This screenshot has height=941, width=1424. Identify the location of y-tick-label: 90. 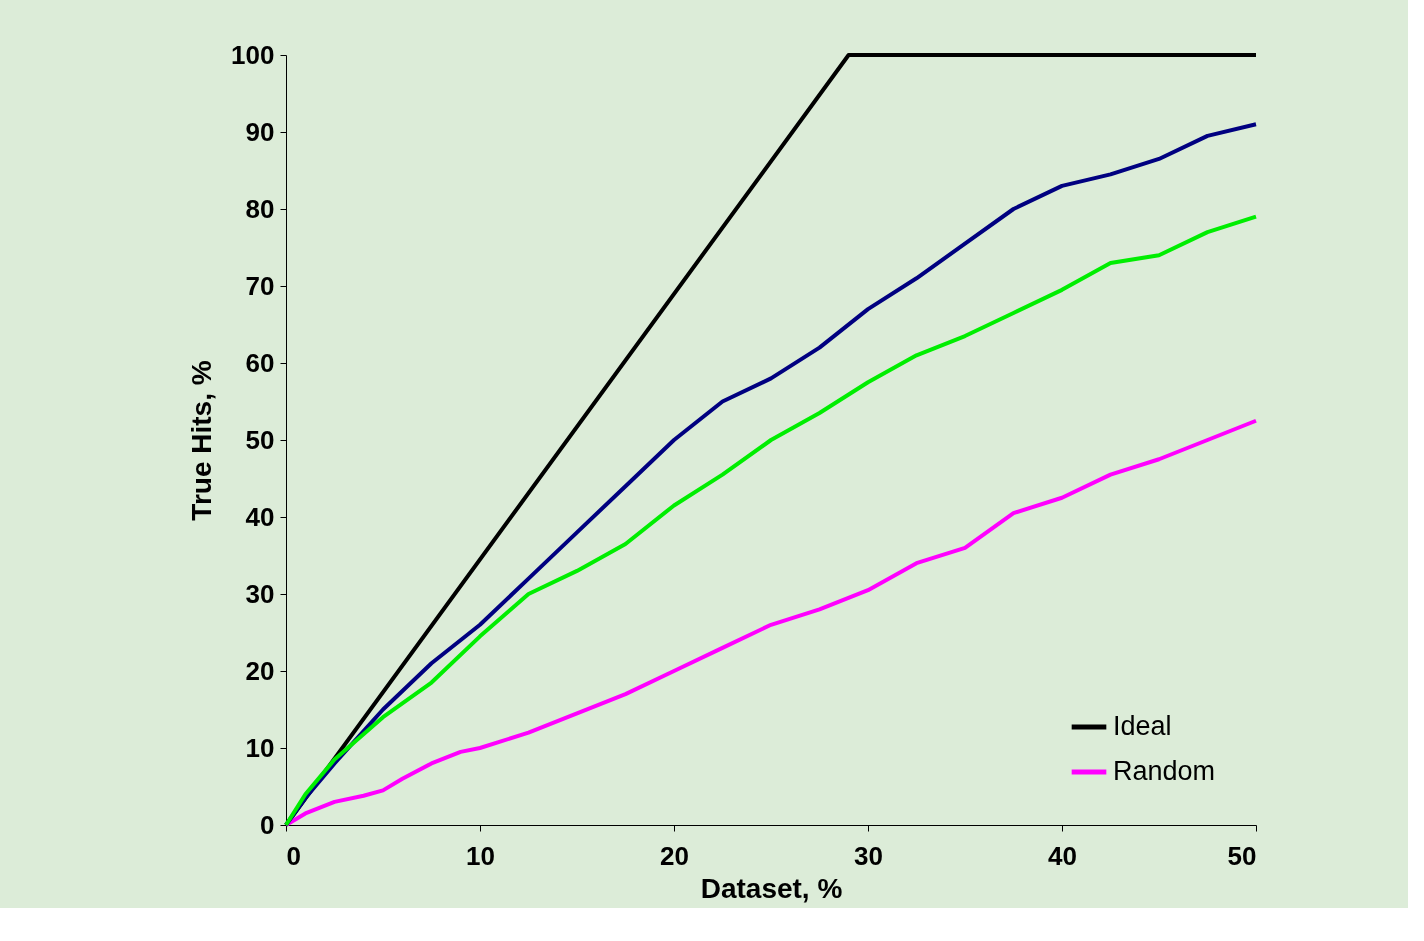
(260, 131).